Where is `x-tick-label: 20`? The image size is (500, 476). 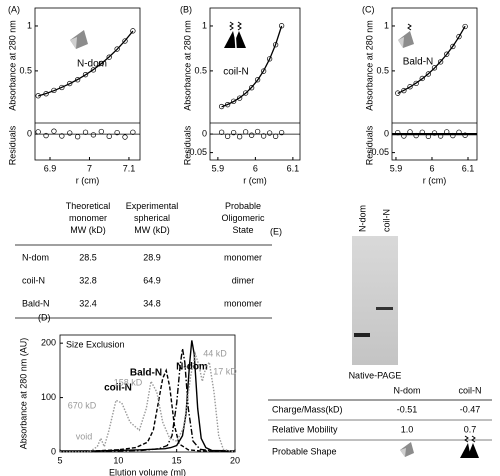 x-tick-label: 20 is located at coordinates (235, 460).